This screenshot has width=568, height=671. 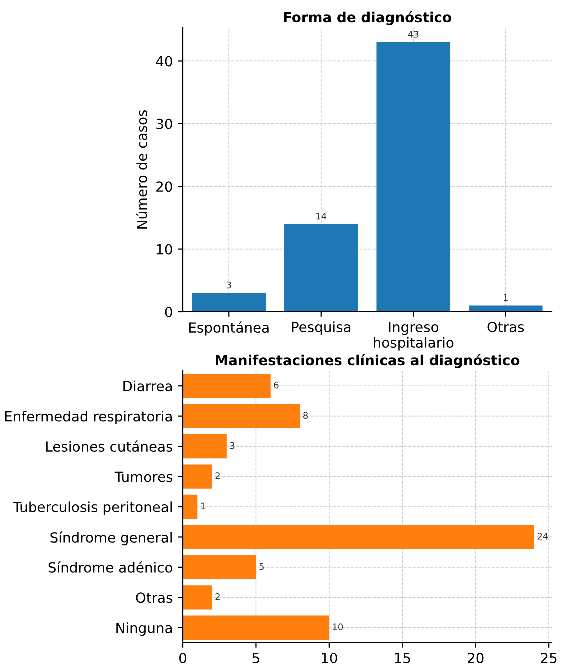 I want to click on x-tick-label: Espontánea, so click(x=229, y=329).